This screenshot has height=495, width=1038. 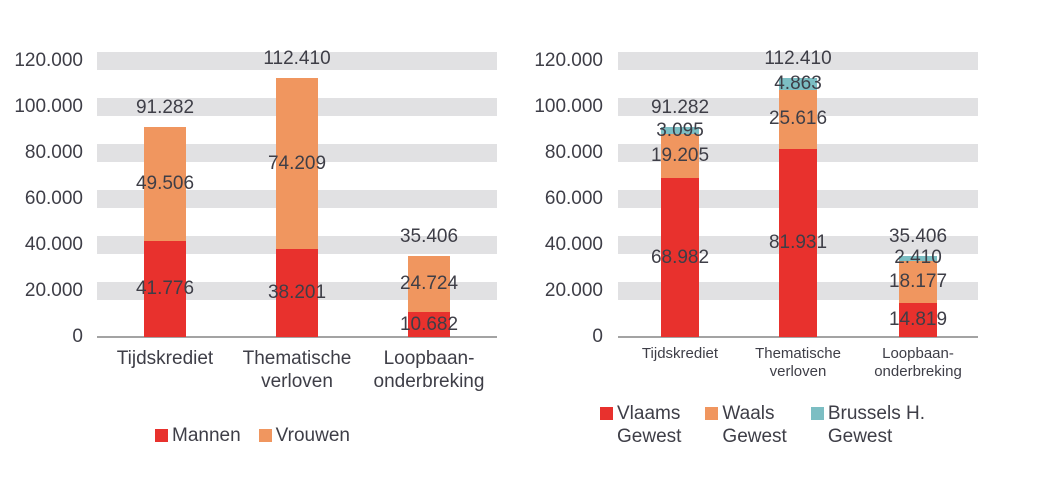 I want to click on segment-value-label: 19.205, so click(x=680, y=156).